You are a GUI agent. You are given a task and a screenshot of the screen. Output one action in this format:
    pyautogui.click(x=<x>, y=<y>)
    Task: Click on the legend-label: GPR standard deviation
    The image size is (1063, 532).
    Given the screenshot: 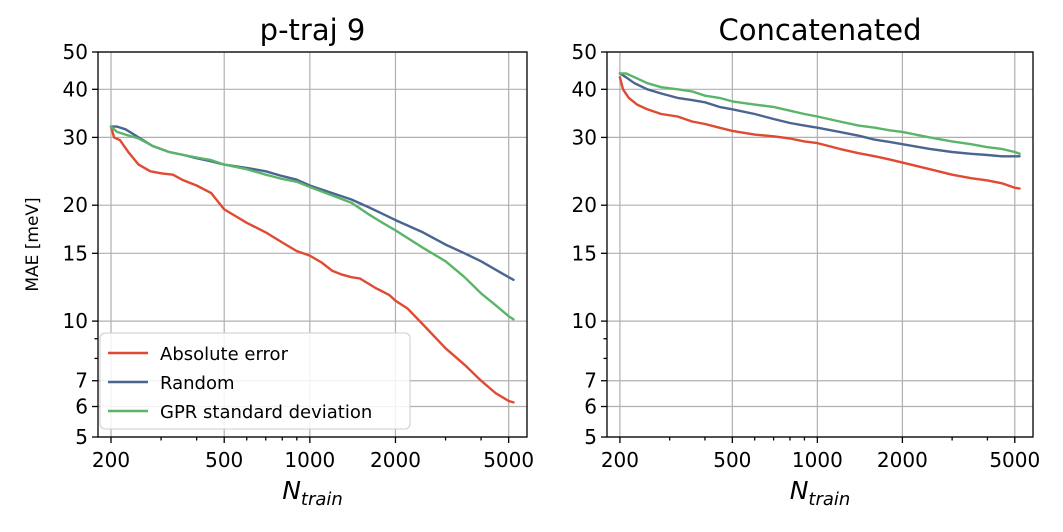 What is the action you would take?
    pyautogui.click(x=266, y=412)
    